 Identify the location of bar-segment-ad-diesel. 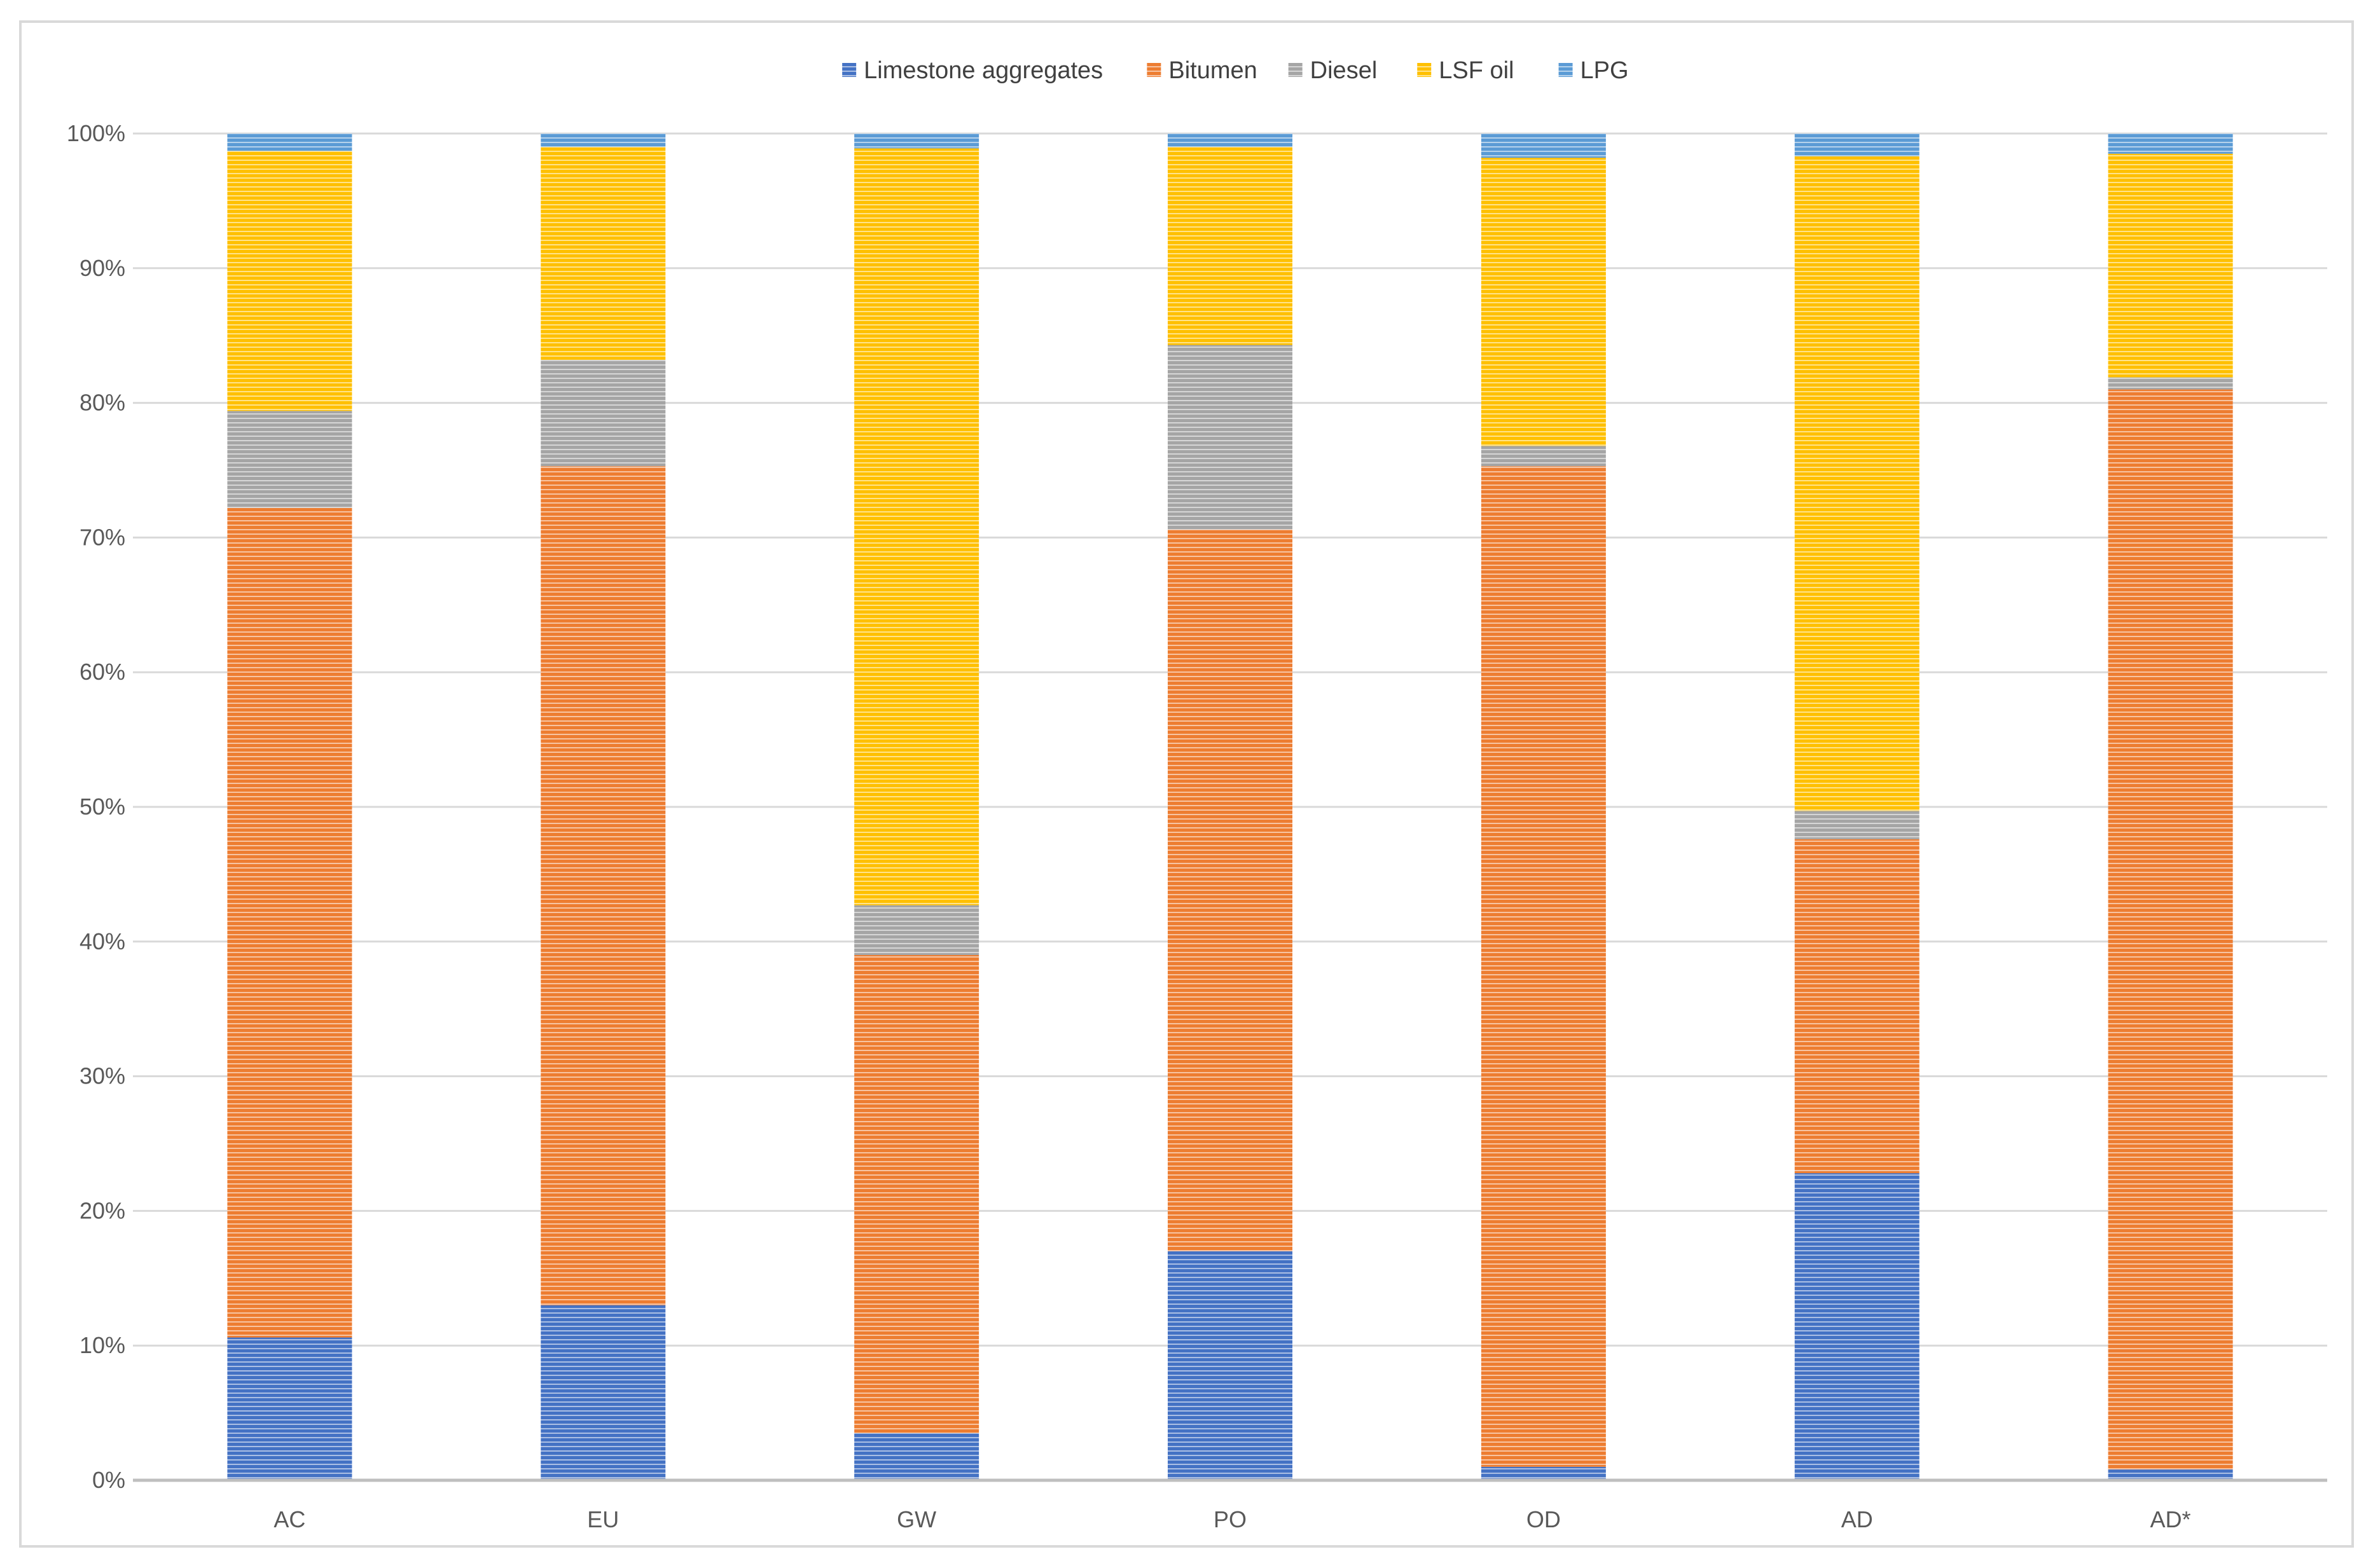
(1857, 825).